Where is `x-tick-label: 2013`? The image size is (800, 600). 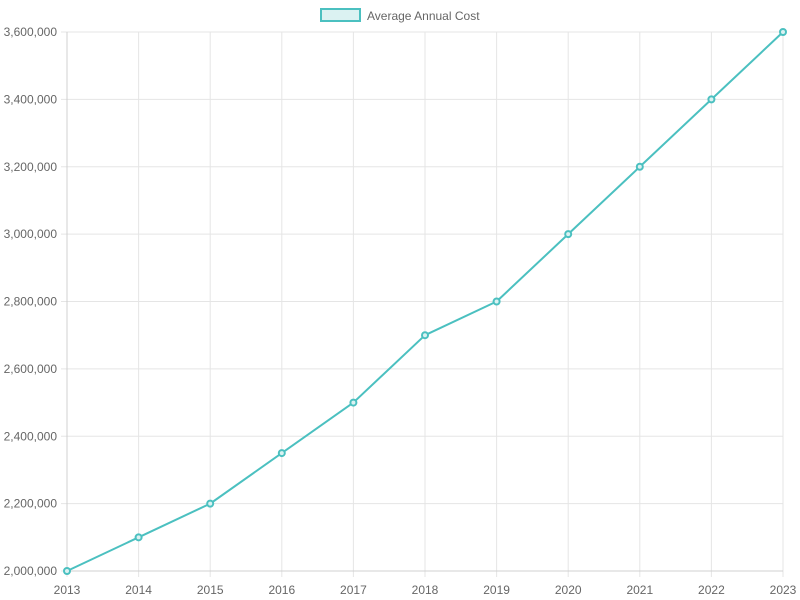 x-tick-label: 2013 is located at coordinates (67, 590).